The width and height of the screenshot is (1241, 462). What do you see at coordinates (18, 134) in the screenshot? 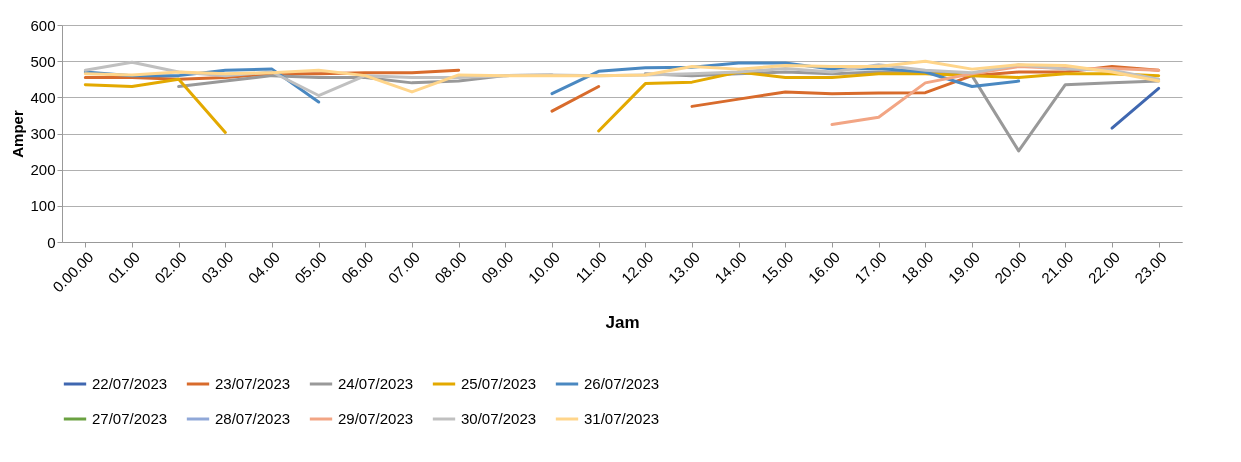
I see `y-axis-title: Amper` at bounding box center [18, 134].